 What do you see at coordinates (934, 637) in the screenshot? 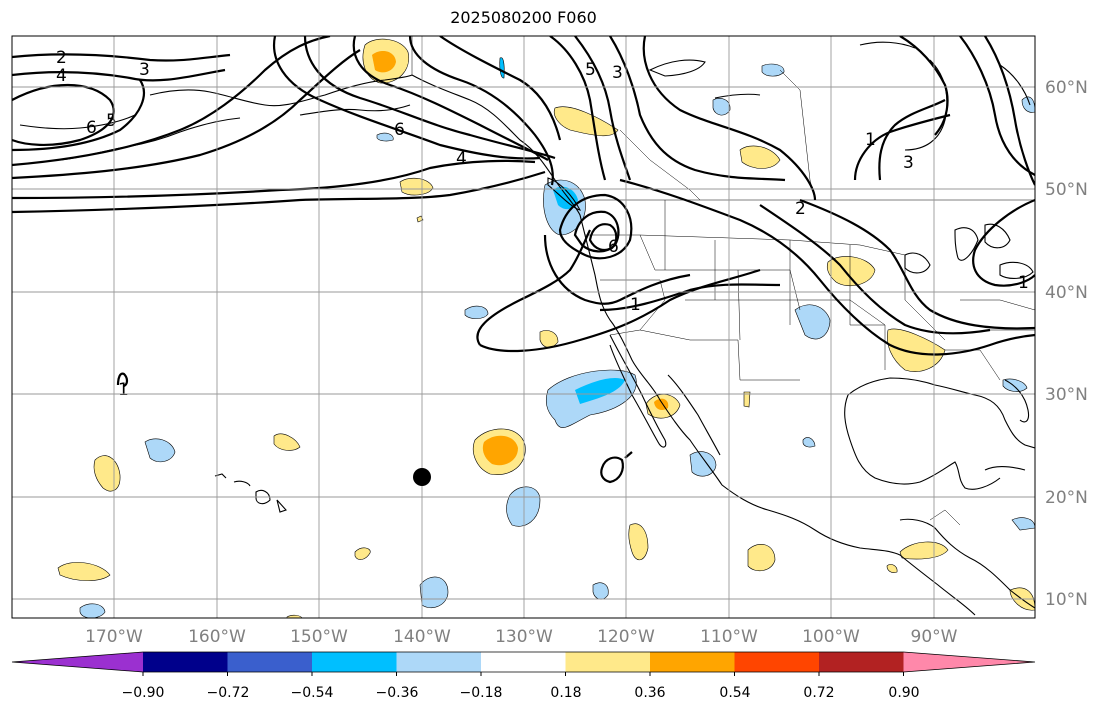
I see `lon-label: 90°W` at bounding box center [934, 637].